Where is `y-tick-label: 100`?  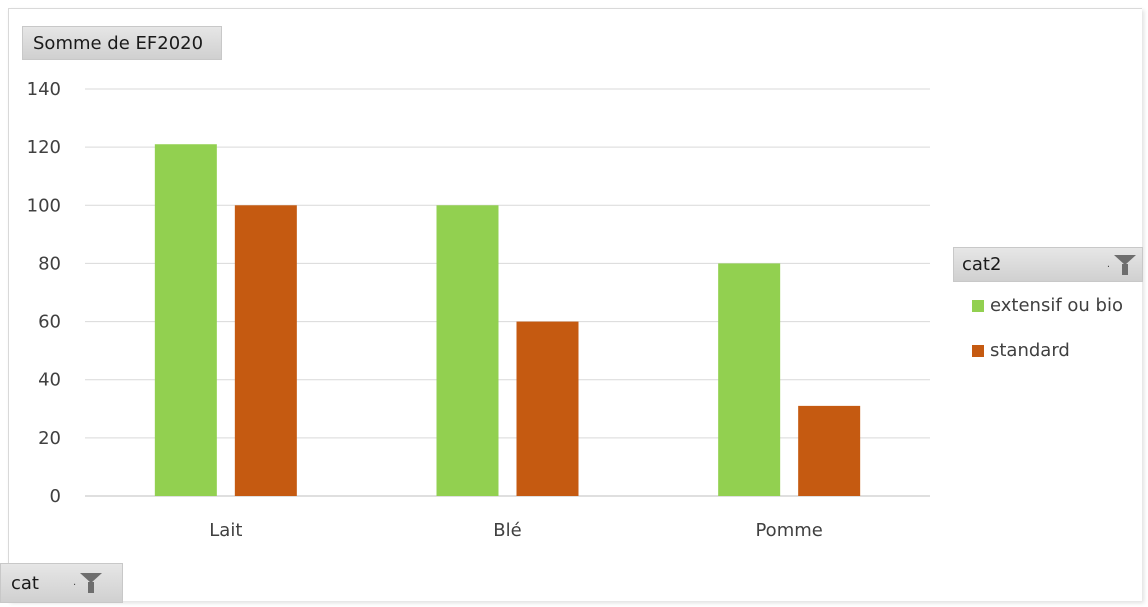 y-tick-label: 100 is located at coordinates (44, 205).